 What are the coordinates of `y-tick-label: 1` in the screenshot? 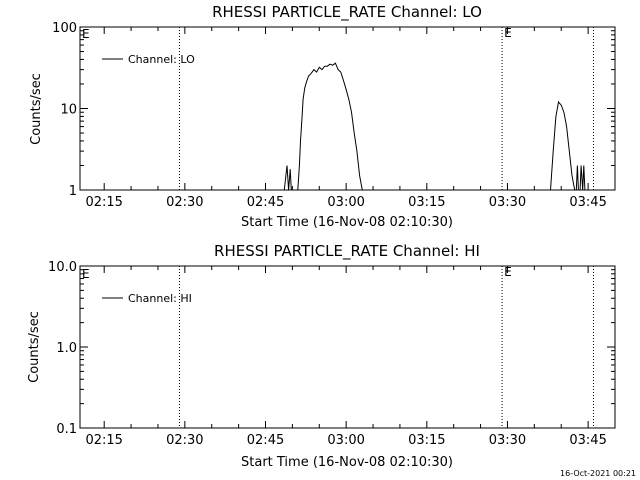 It's located at (73, 191).